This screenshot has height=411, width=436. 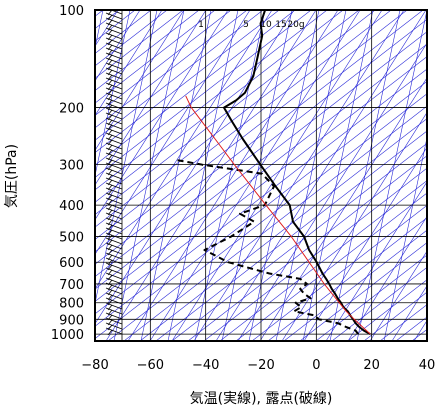 What do you see at coordinates (71, 206) in the screenshot?
I see `y-tick-label: 400` at bounding box center [71, 206].